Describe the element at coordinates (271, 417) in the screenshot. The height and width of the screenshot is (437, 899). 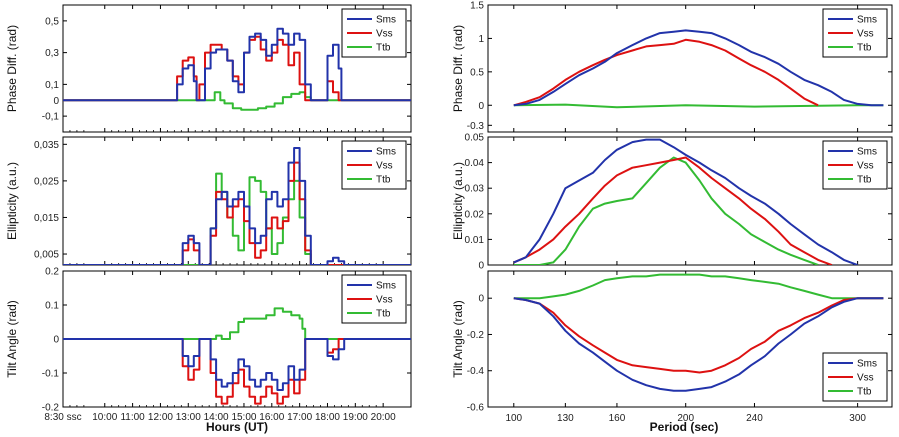
I see `x-tick-label: 16:00` at that location.